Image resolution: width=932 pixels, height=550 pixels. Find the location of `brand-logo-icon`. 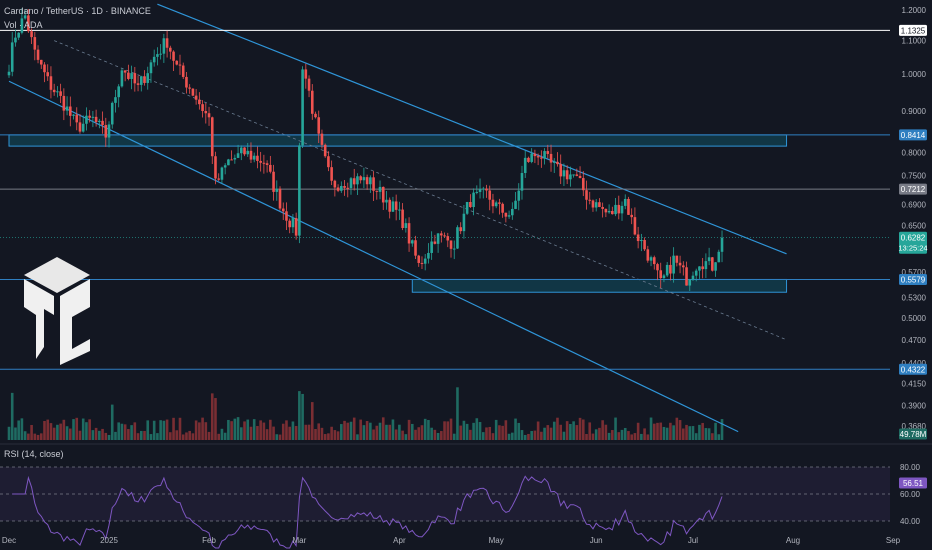

brand-logo-icon is located at coordinates (57, 311).